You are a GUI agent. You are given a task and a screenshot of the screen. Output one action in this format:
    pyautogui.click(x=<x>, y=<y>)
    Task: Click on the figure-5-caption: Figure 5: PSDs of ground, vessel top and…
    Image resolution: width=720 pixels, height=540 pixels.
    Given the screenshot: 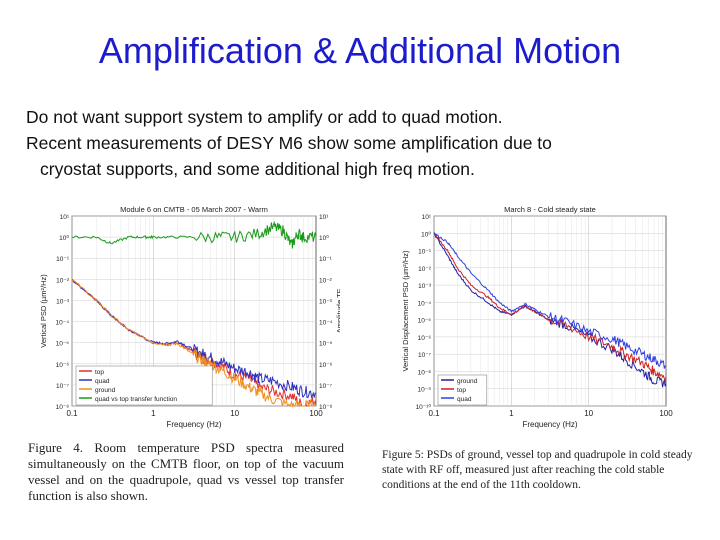 What is the action you would take?
    pyautogui.click(x=537, y=470)
    